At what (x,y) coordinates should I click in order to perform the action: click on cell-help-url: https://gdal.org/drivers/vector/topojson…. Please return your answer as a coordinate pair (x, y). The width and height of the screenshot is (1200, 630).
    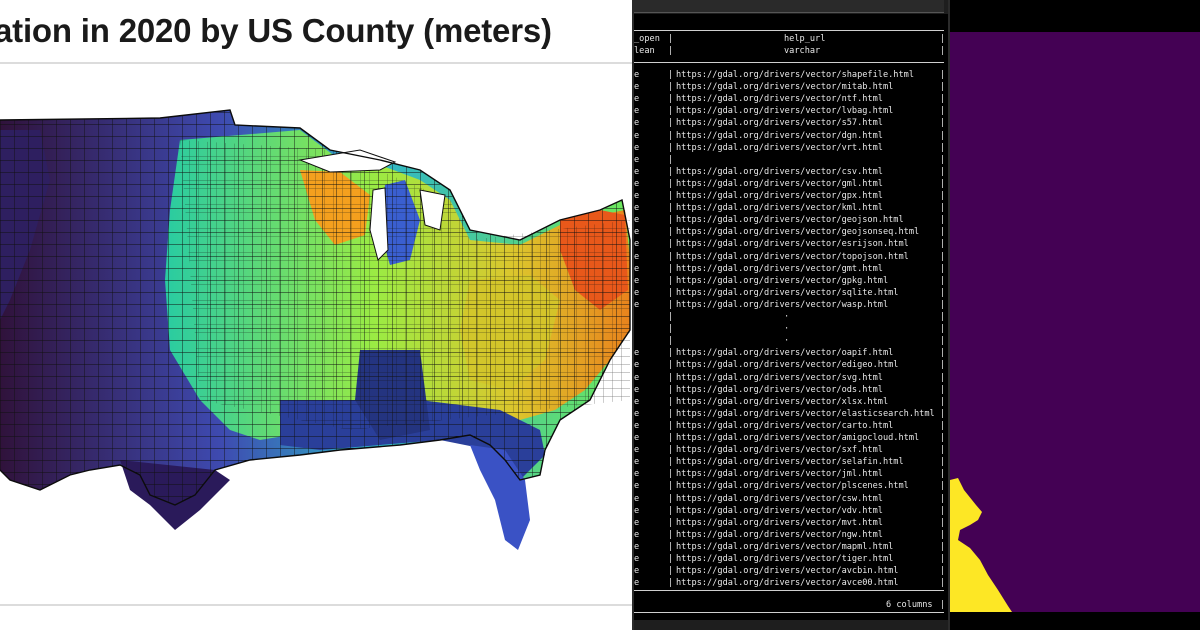
    Looking at the image, I should click on (792, 256).